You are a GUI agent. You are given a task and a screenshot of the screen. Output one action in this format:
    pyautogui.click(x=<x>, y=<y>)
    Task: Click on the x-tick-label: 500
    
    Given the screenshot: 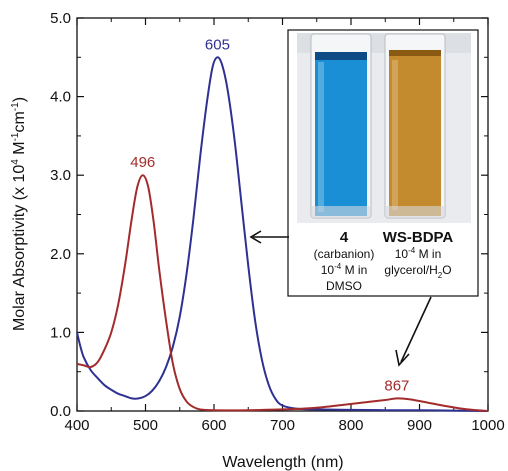 What is the action you would take?
    pyautogui.click(x=145, y=425)
    